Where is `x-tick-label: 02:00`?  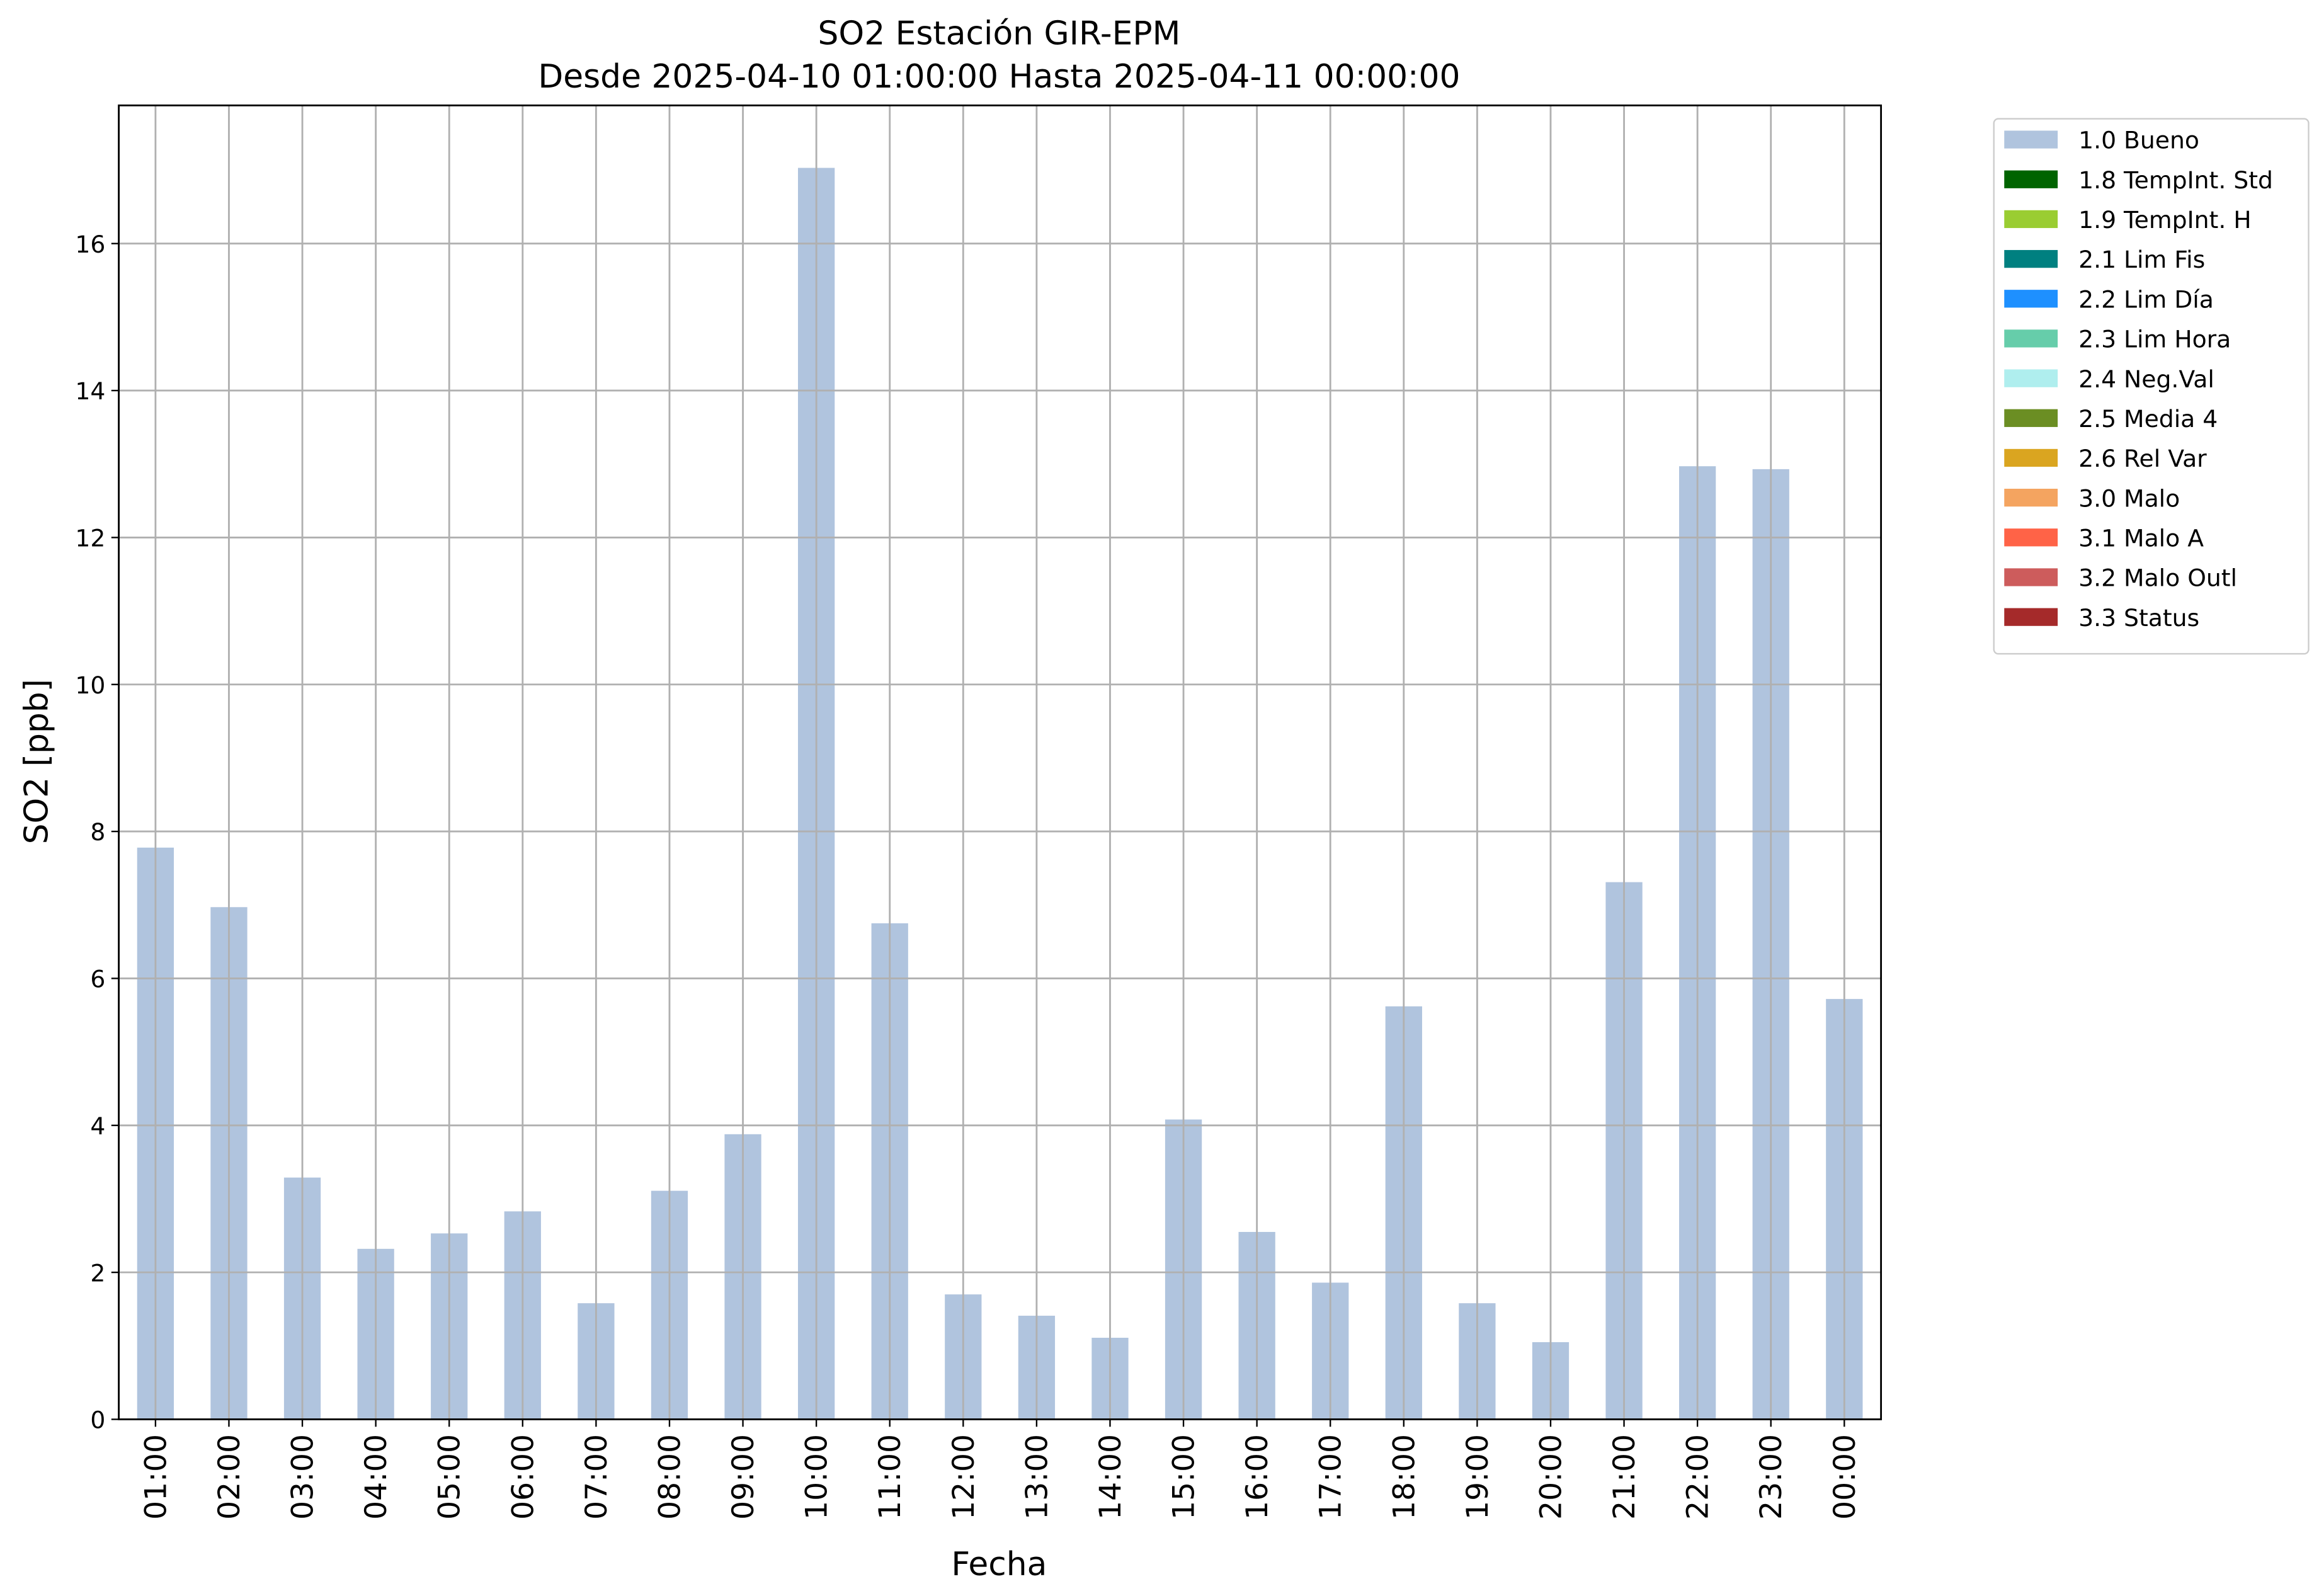 x-tick-label: 02:00 is located at coordinates (229, 1477).